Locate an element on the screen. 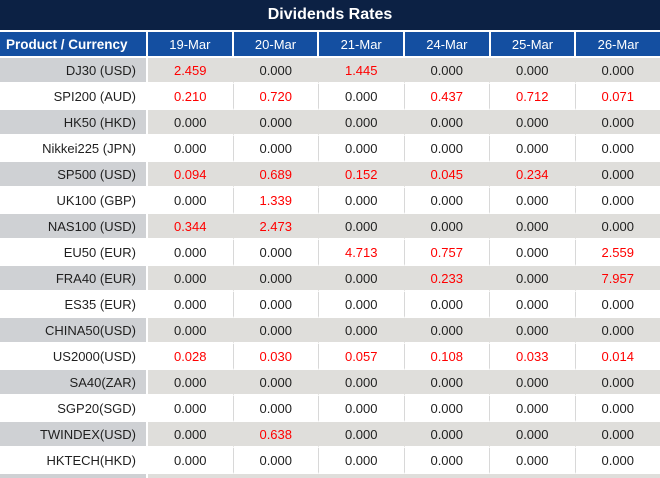 Image resolution: width=660 pixels, height=478 pixels. table-row: HK50 (HKD) 0.000 0.000 0.000 0.000 0.000 0.000 is located at coordinates (330, 123).